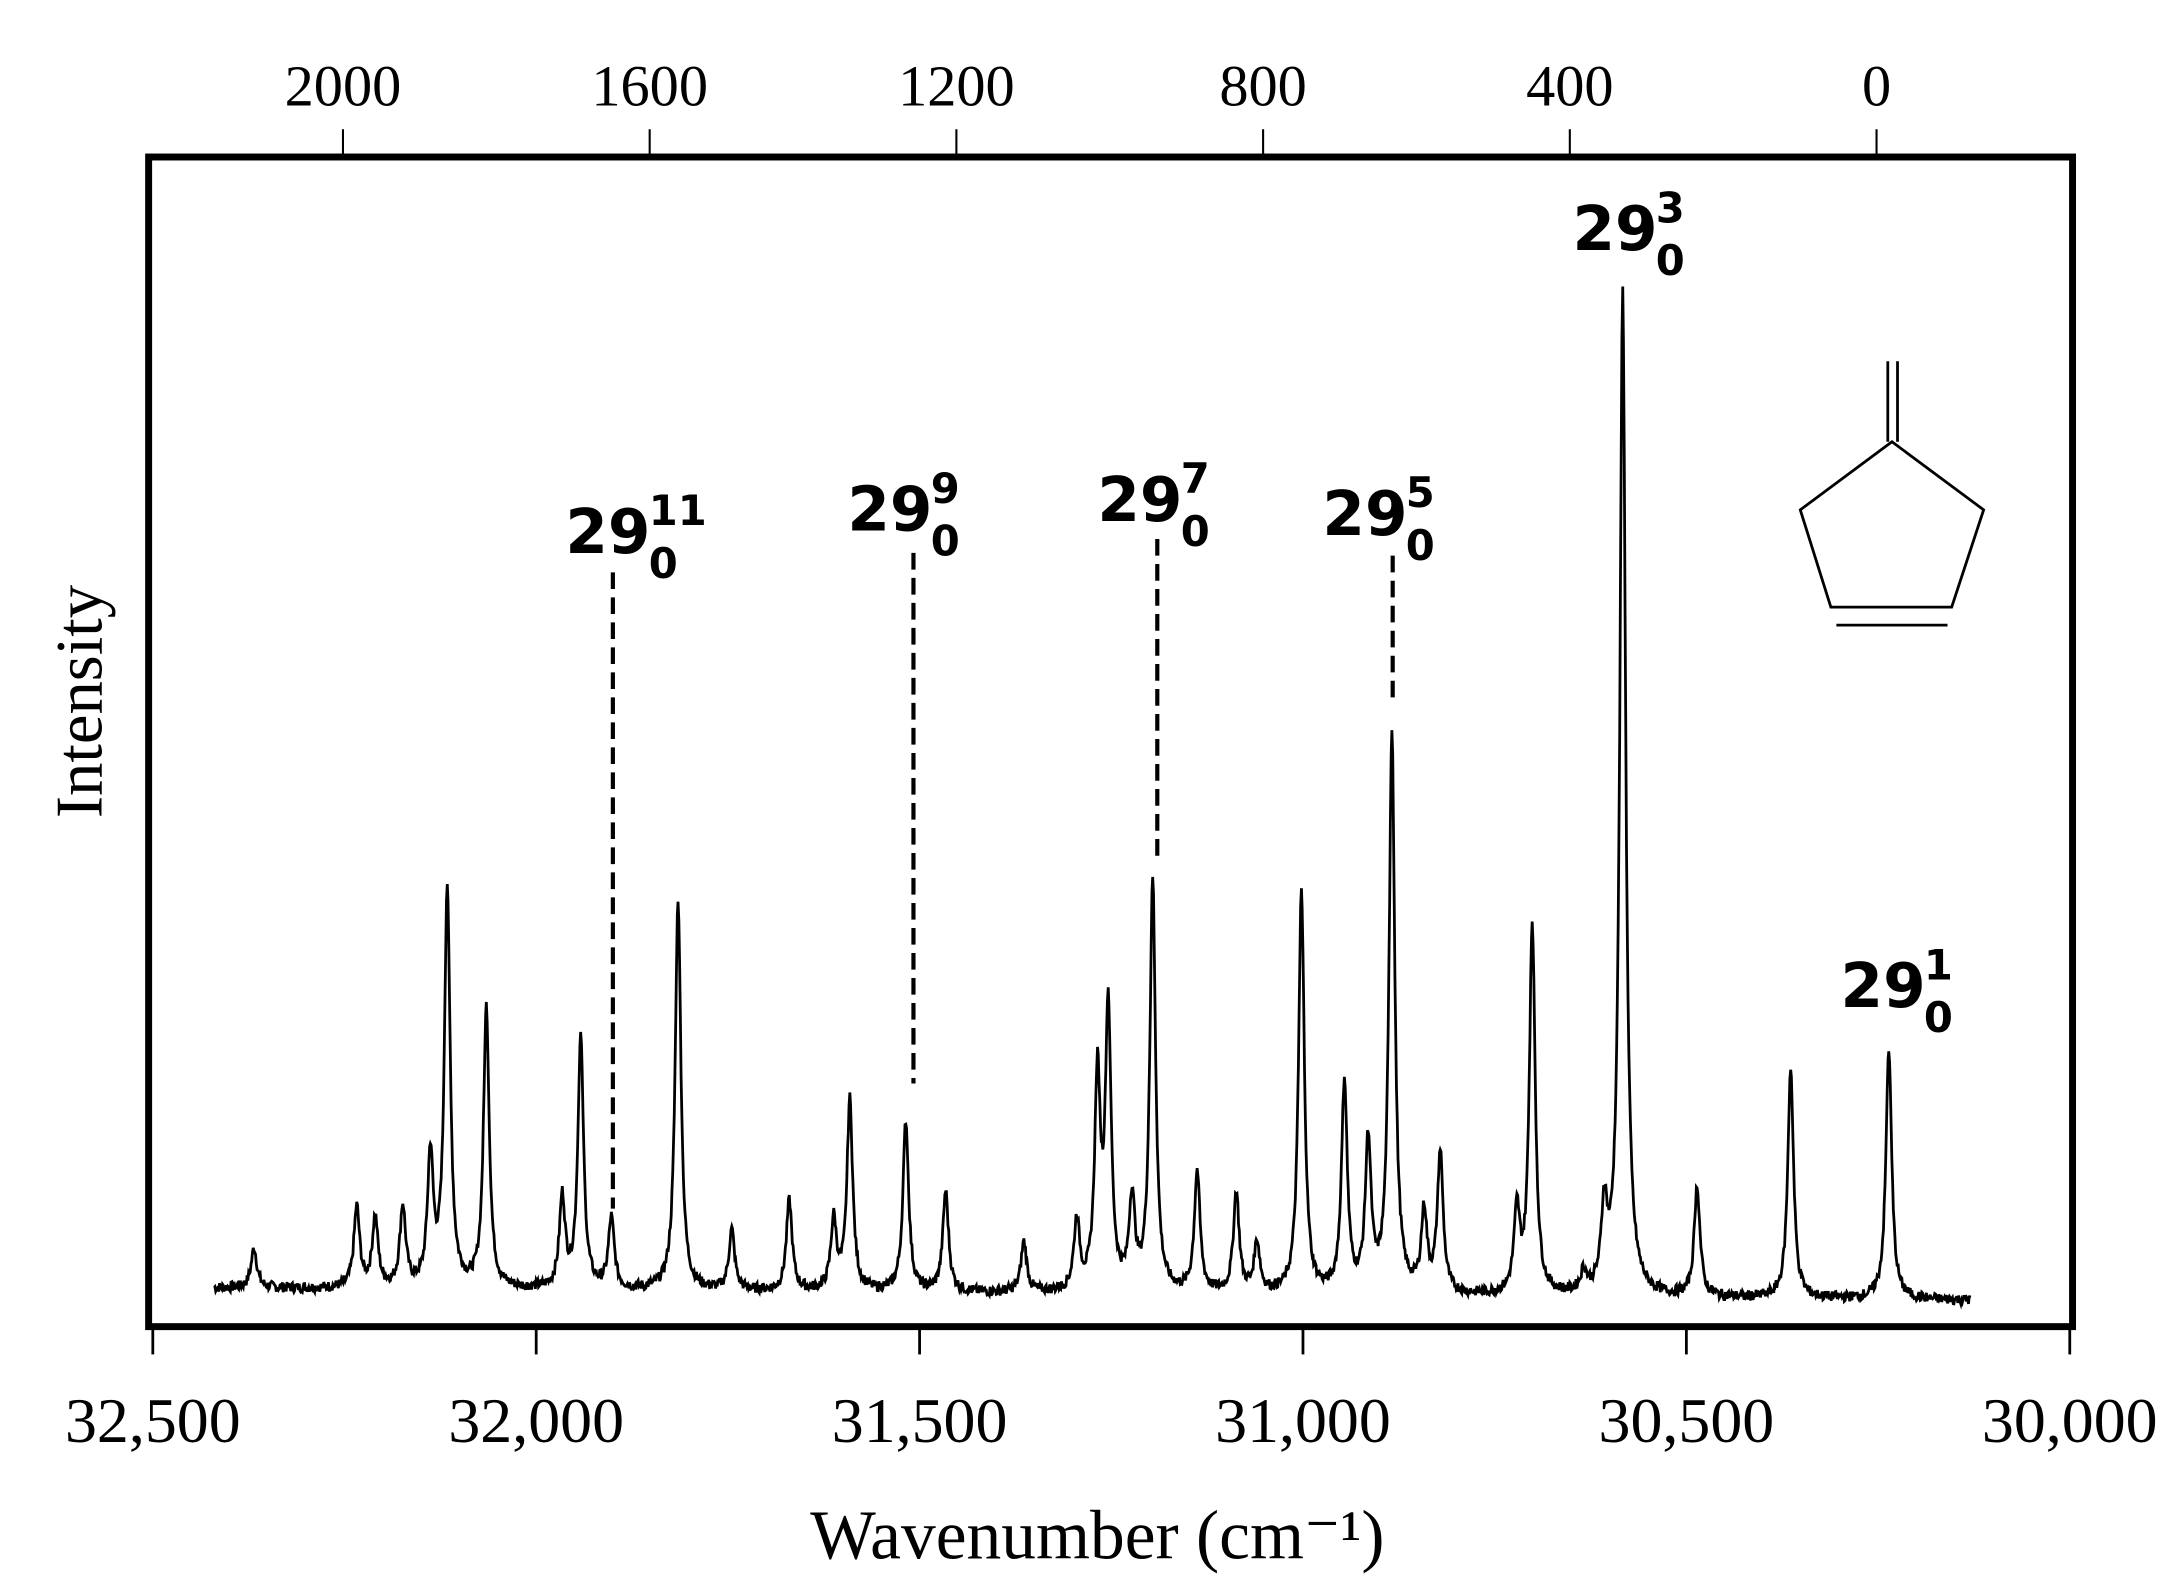 This screenshot has height=1592, width=2167. What do you see at coordinates (1263, 86) in the screenshot?
I see `top-tick-label: 800` at bounding box center [1263, 86].